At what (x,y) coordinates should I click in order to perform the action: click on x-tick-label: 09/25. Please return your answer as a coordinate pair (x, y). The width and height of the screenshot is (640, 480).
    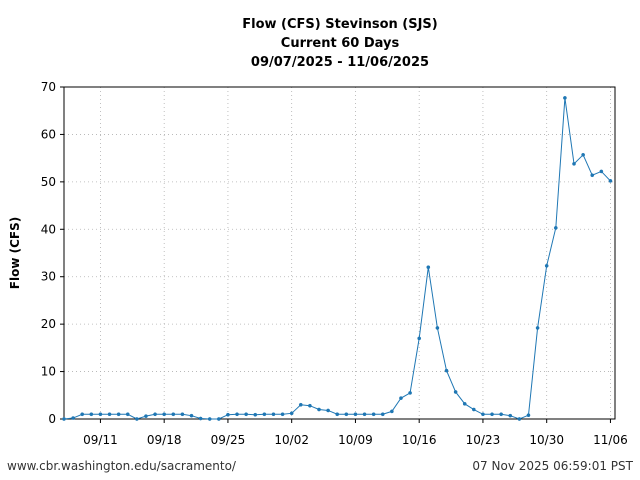
    Looking at the image, I should click on (228, 440).